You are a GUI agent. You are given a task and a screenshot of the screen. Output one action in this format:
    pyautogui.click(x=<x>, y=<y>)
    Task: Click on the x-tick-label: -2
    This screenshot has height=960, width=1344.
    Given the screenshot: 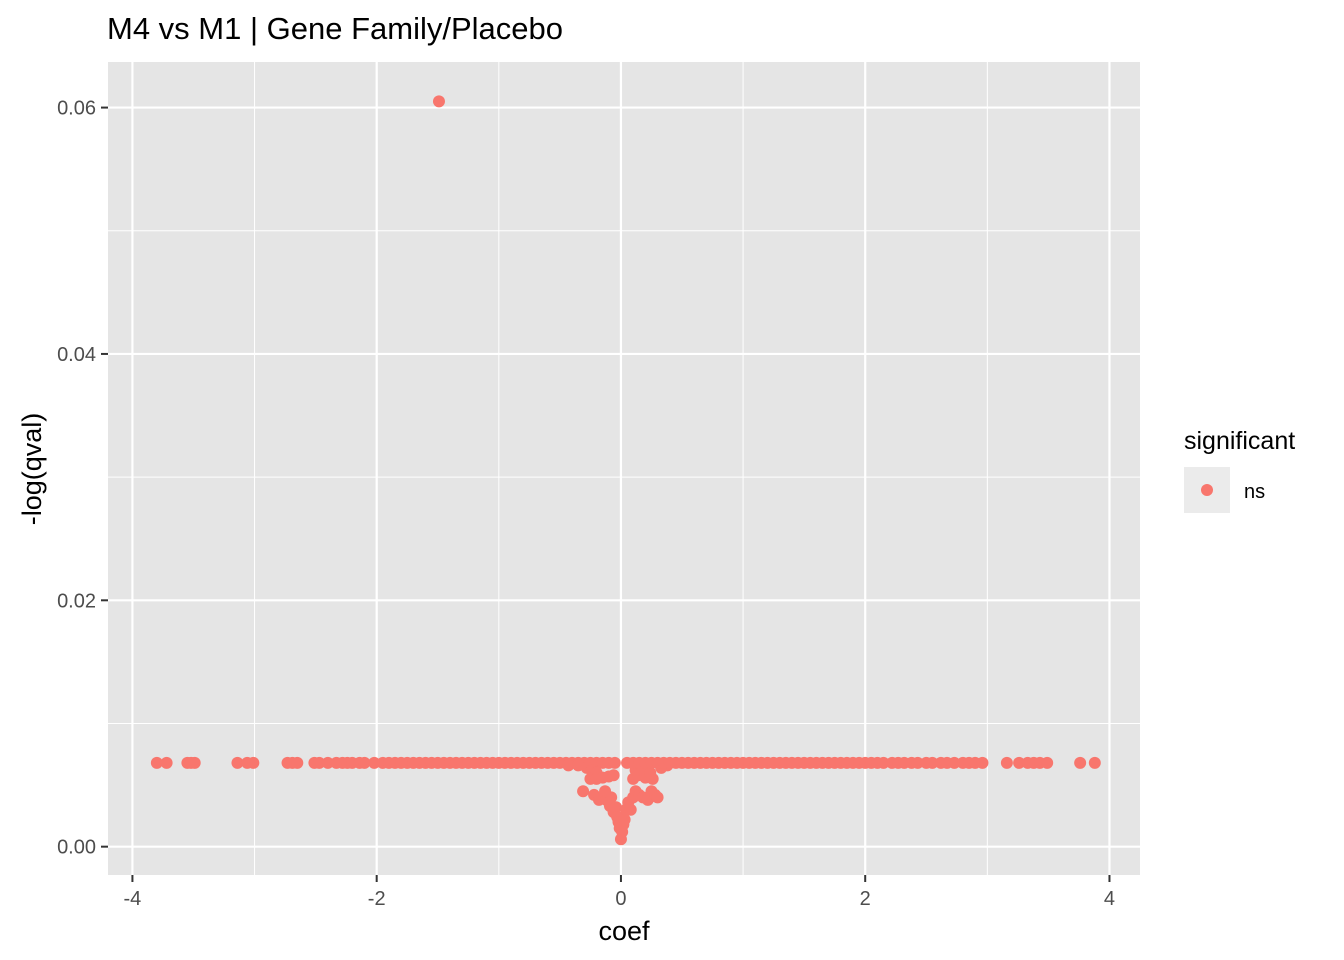 What is the action you would take?
    pyautogui.click(x=377, y=899)
    